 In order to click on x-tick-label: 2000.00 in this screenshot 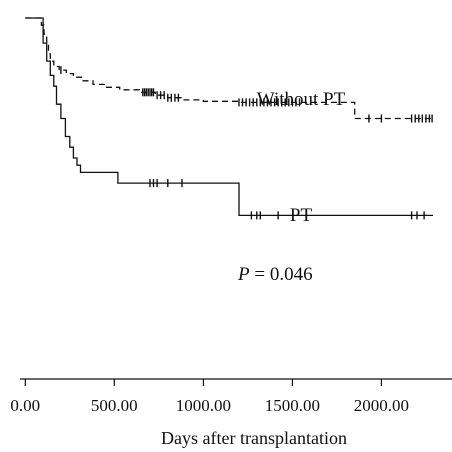, I will do `click(381, 405)`.